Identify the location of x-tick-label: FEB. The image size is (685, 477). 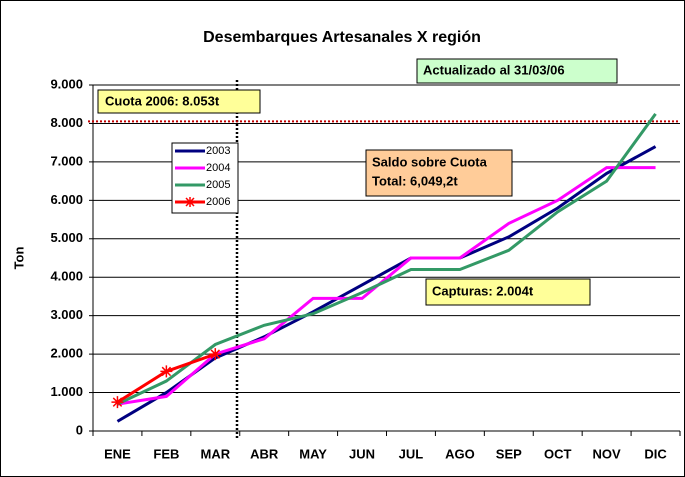
(166, 453).